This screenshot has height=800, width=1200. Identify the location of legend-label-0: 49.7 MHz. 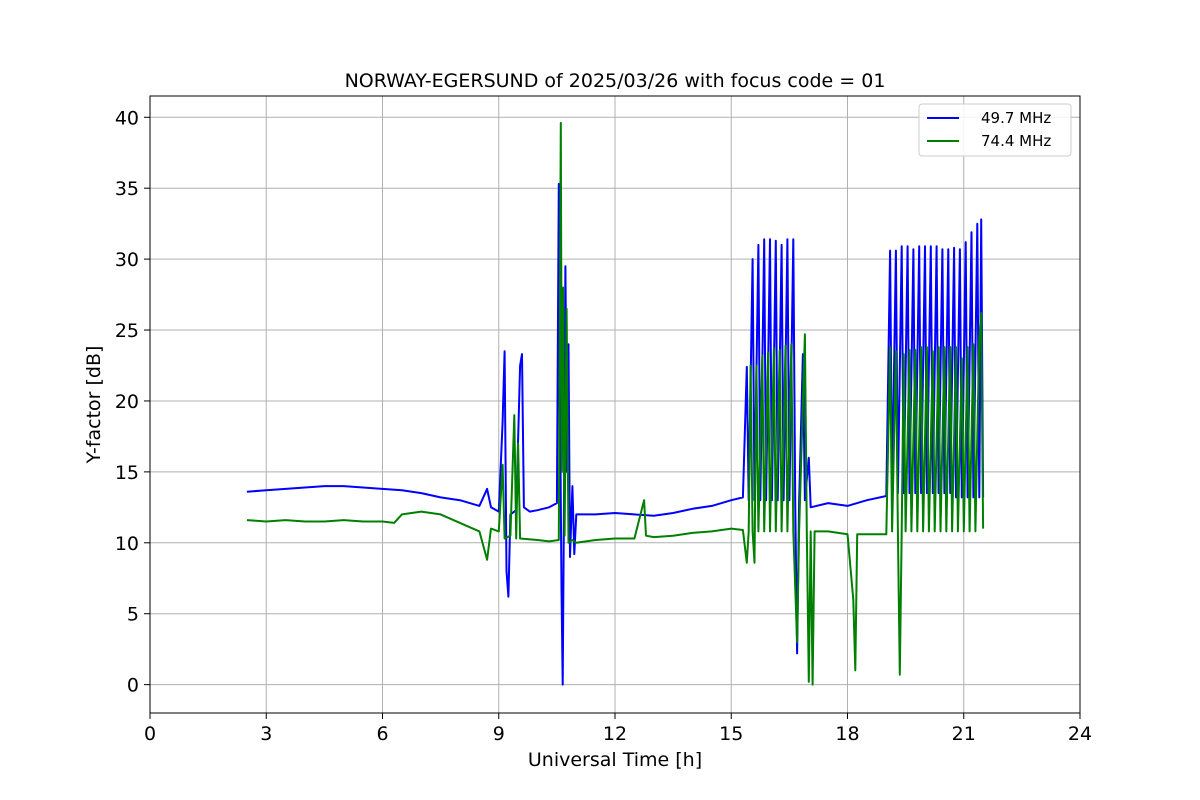
(1016, 118).